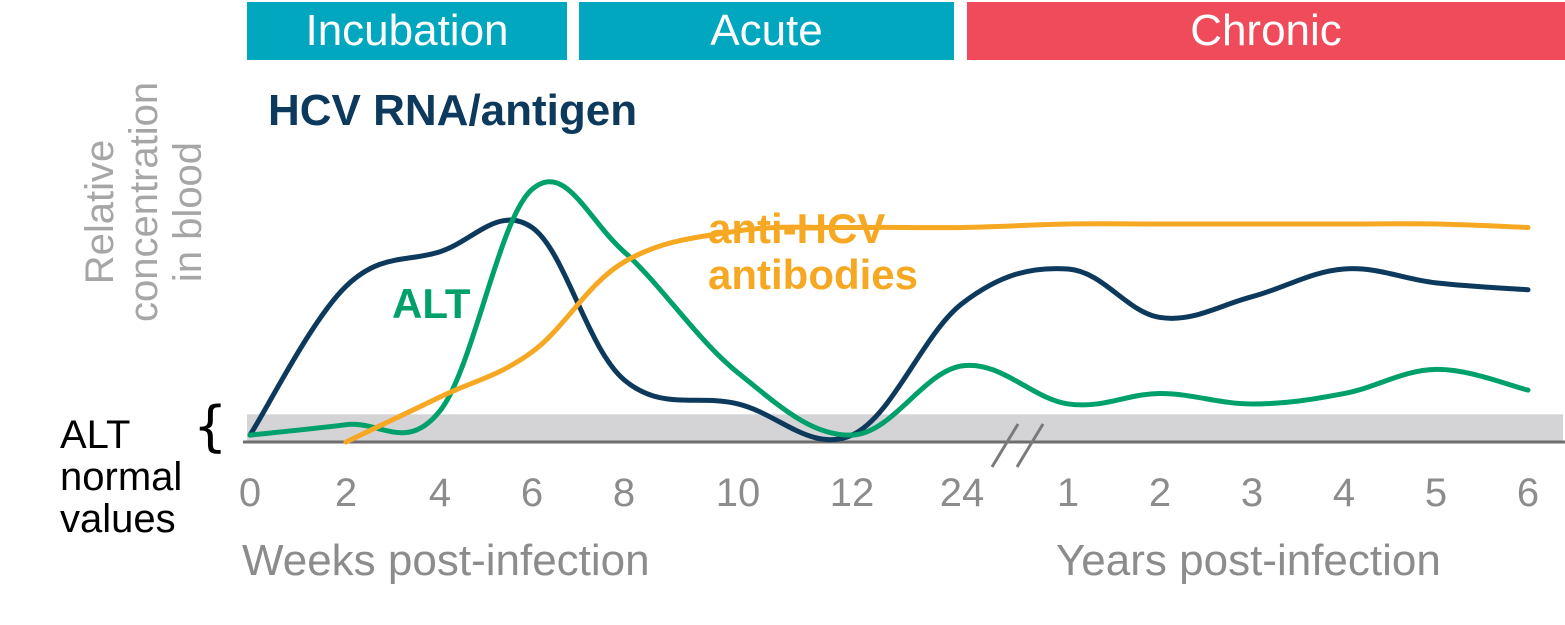 The width and height of the screenshot is (1565, 625). What do you see at coordinates (100, 212) in the screenshot?
I see `y-axis-label-line: Relative` at bounding box center [100, 212].